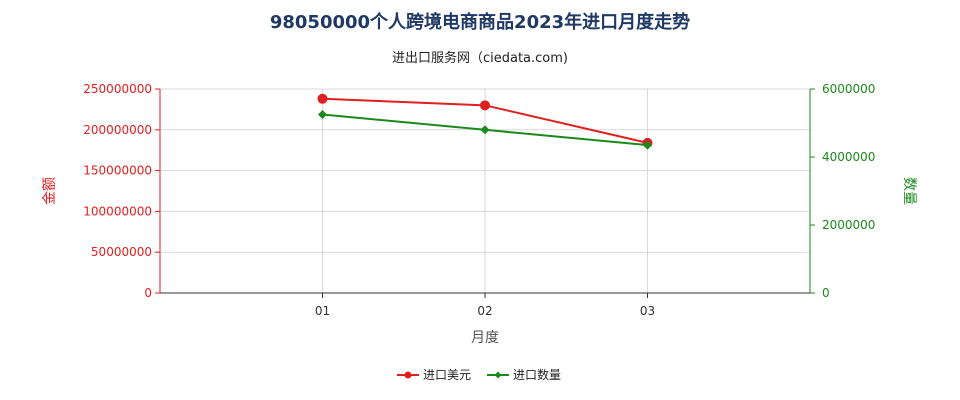 This screenshot has height=400, width=960. I want to click on right-tick-label: 4000000, so click(848, 157).